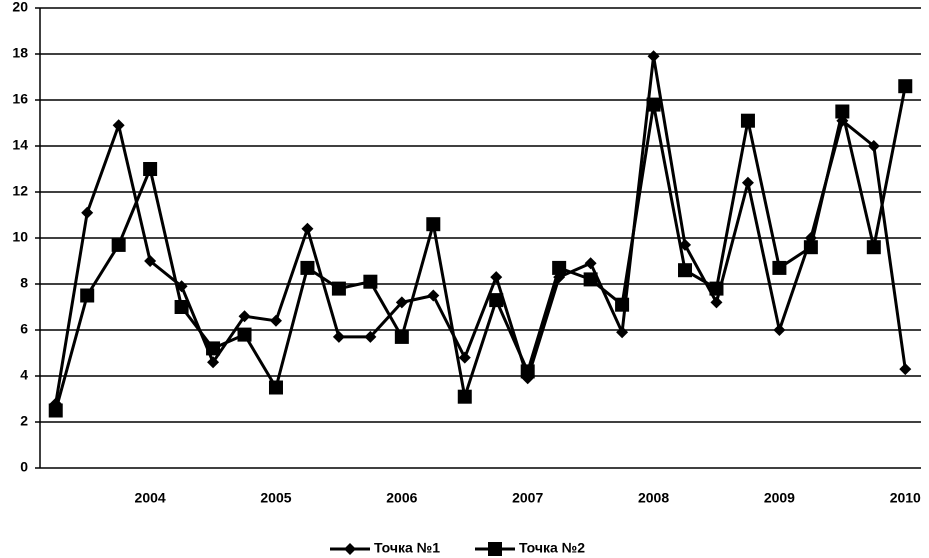  I want to click on x-tick-label: 2010, so click(905, 498).